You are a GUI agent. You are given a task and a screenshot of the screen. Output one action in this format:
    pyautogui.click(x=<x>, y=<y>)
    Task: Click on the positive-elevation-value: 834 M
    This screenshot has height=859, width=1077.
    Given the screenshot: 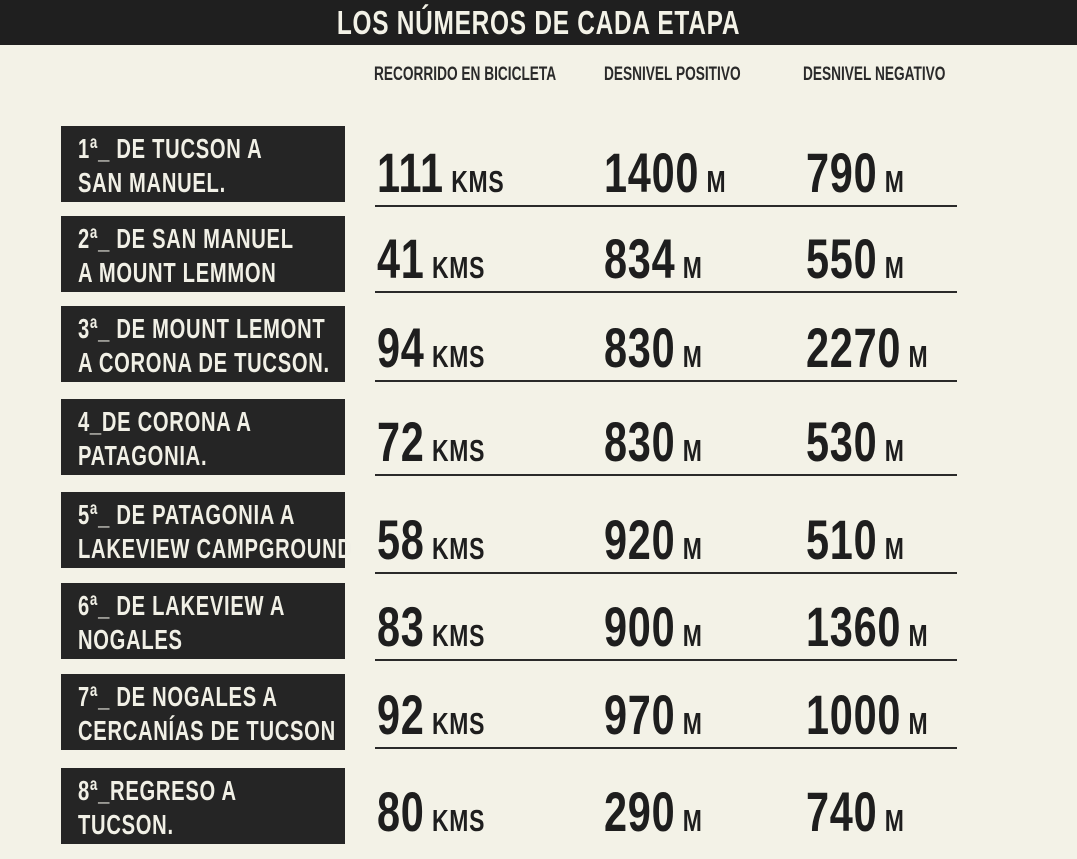 What is the action you would take?
    pyautogui.click(x=653, y=259)
    